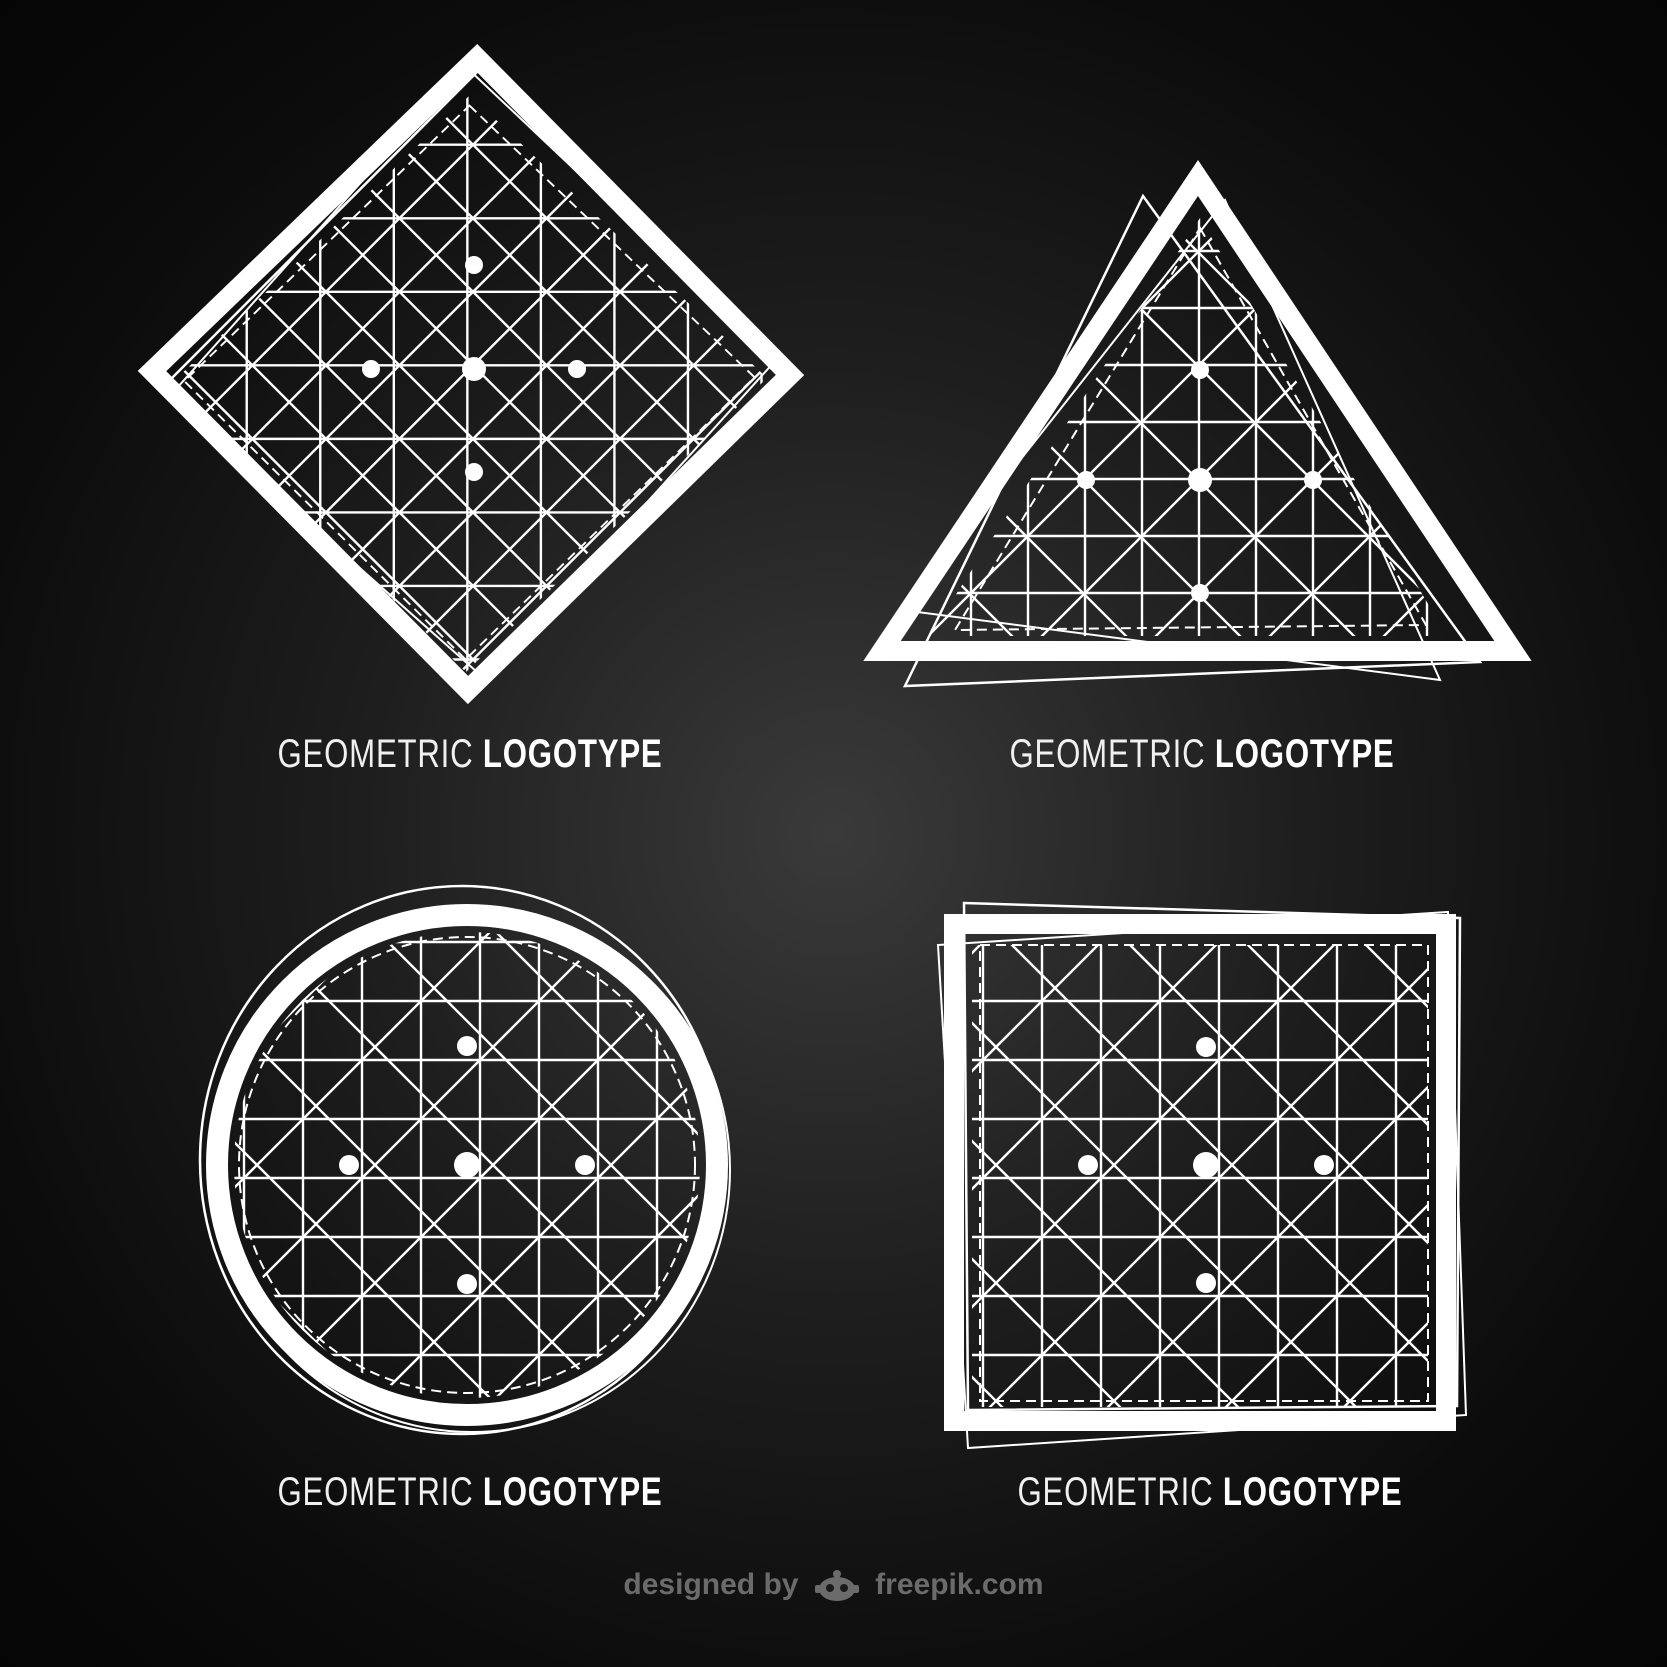 The width and height of the screenshot is (1667, 1667). I want to click on credit-designed-by: designed by, so click(711, 1584).